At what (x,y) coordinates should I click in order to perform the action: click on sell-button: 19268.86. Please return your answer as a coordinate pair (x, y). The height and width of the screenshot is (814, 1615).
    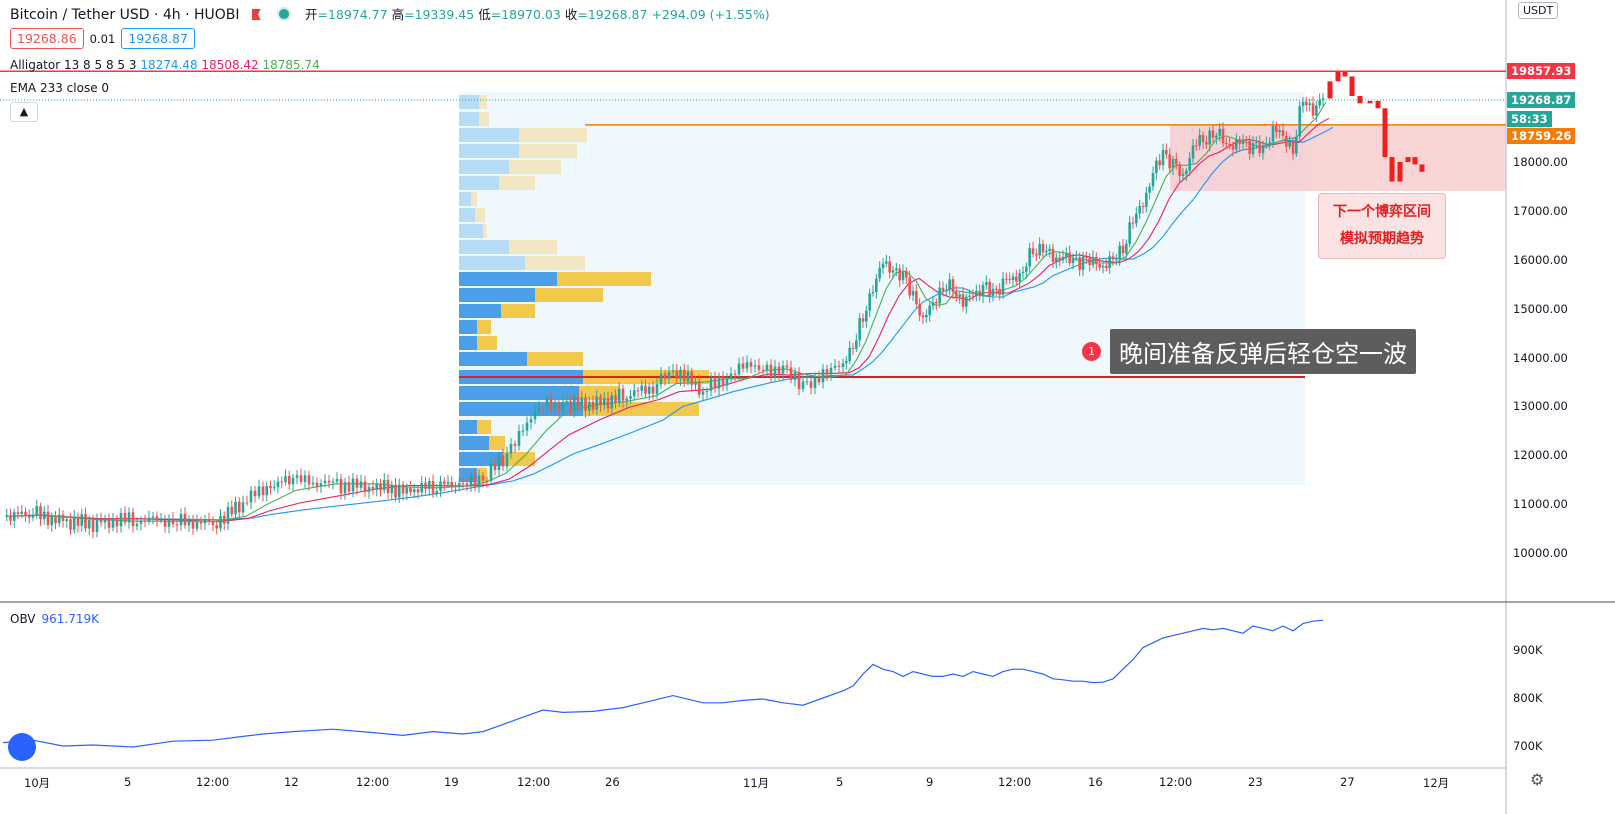
    Looking at the image, I should click on (47, 38).